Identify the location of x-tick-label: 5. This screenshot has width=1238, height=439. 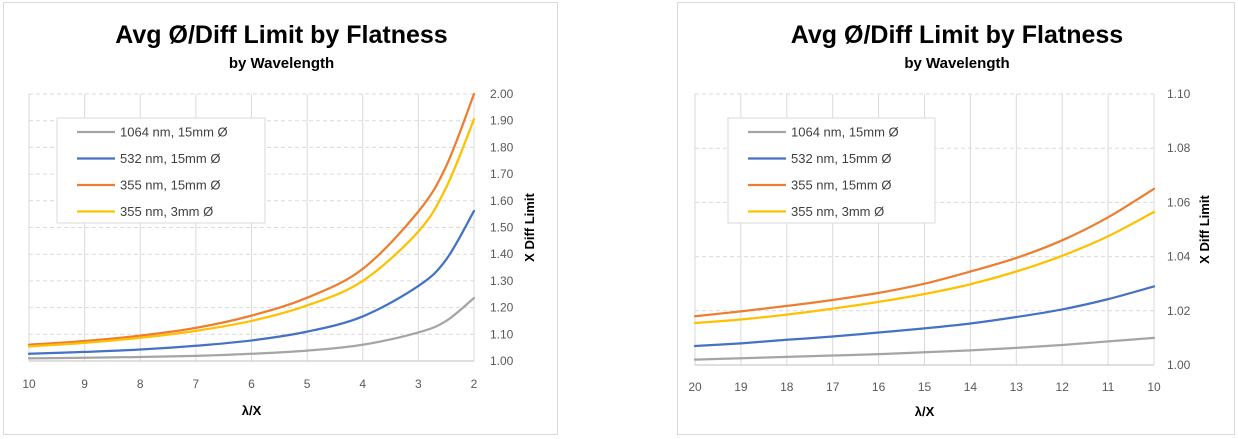
(307, 384).